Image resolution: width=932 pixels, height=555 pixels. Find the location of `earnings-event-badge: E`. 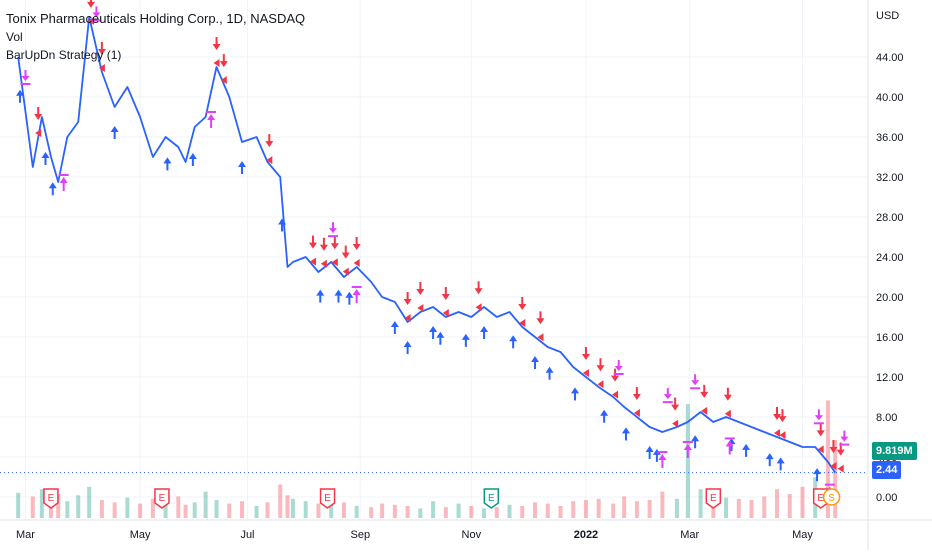

earnings-event-badge: E is located at coordinates (162, 498).